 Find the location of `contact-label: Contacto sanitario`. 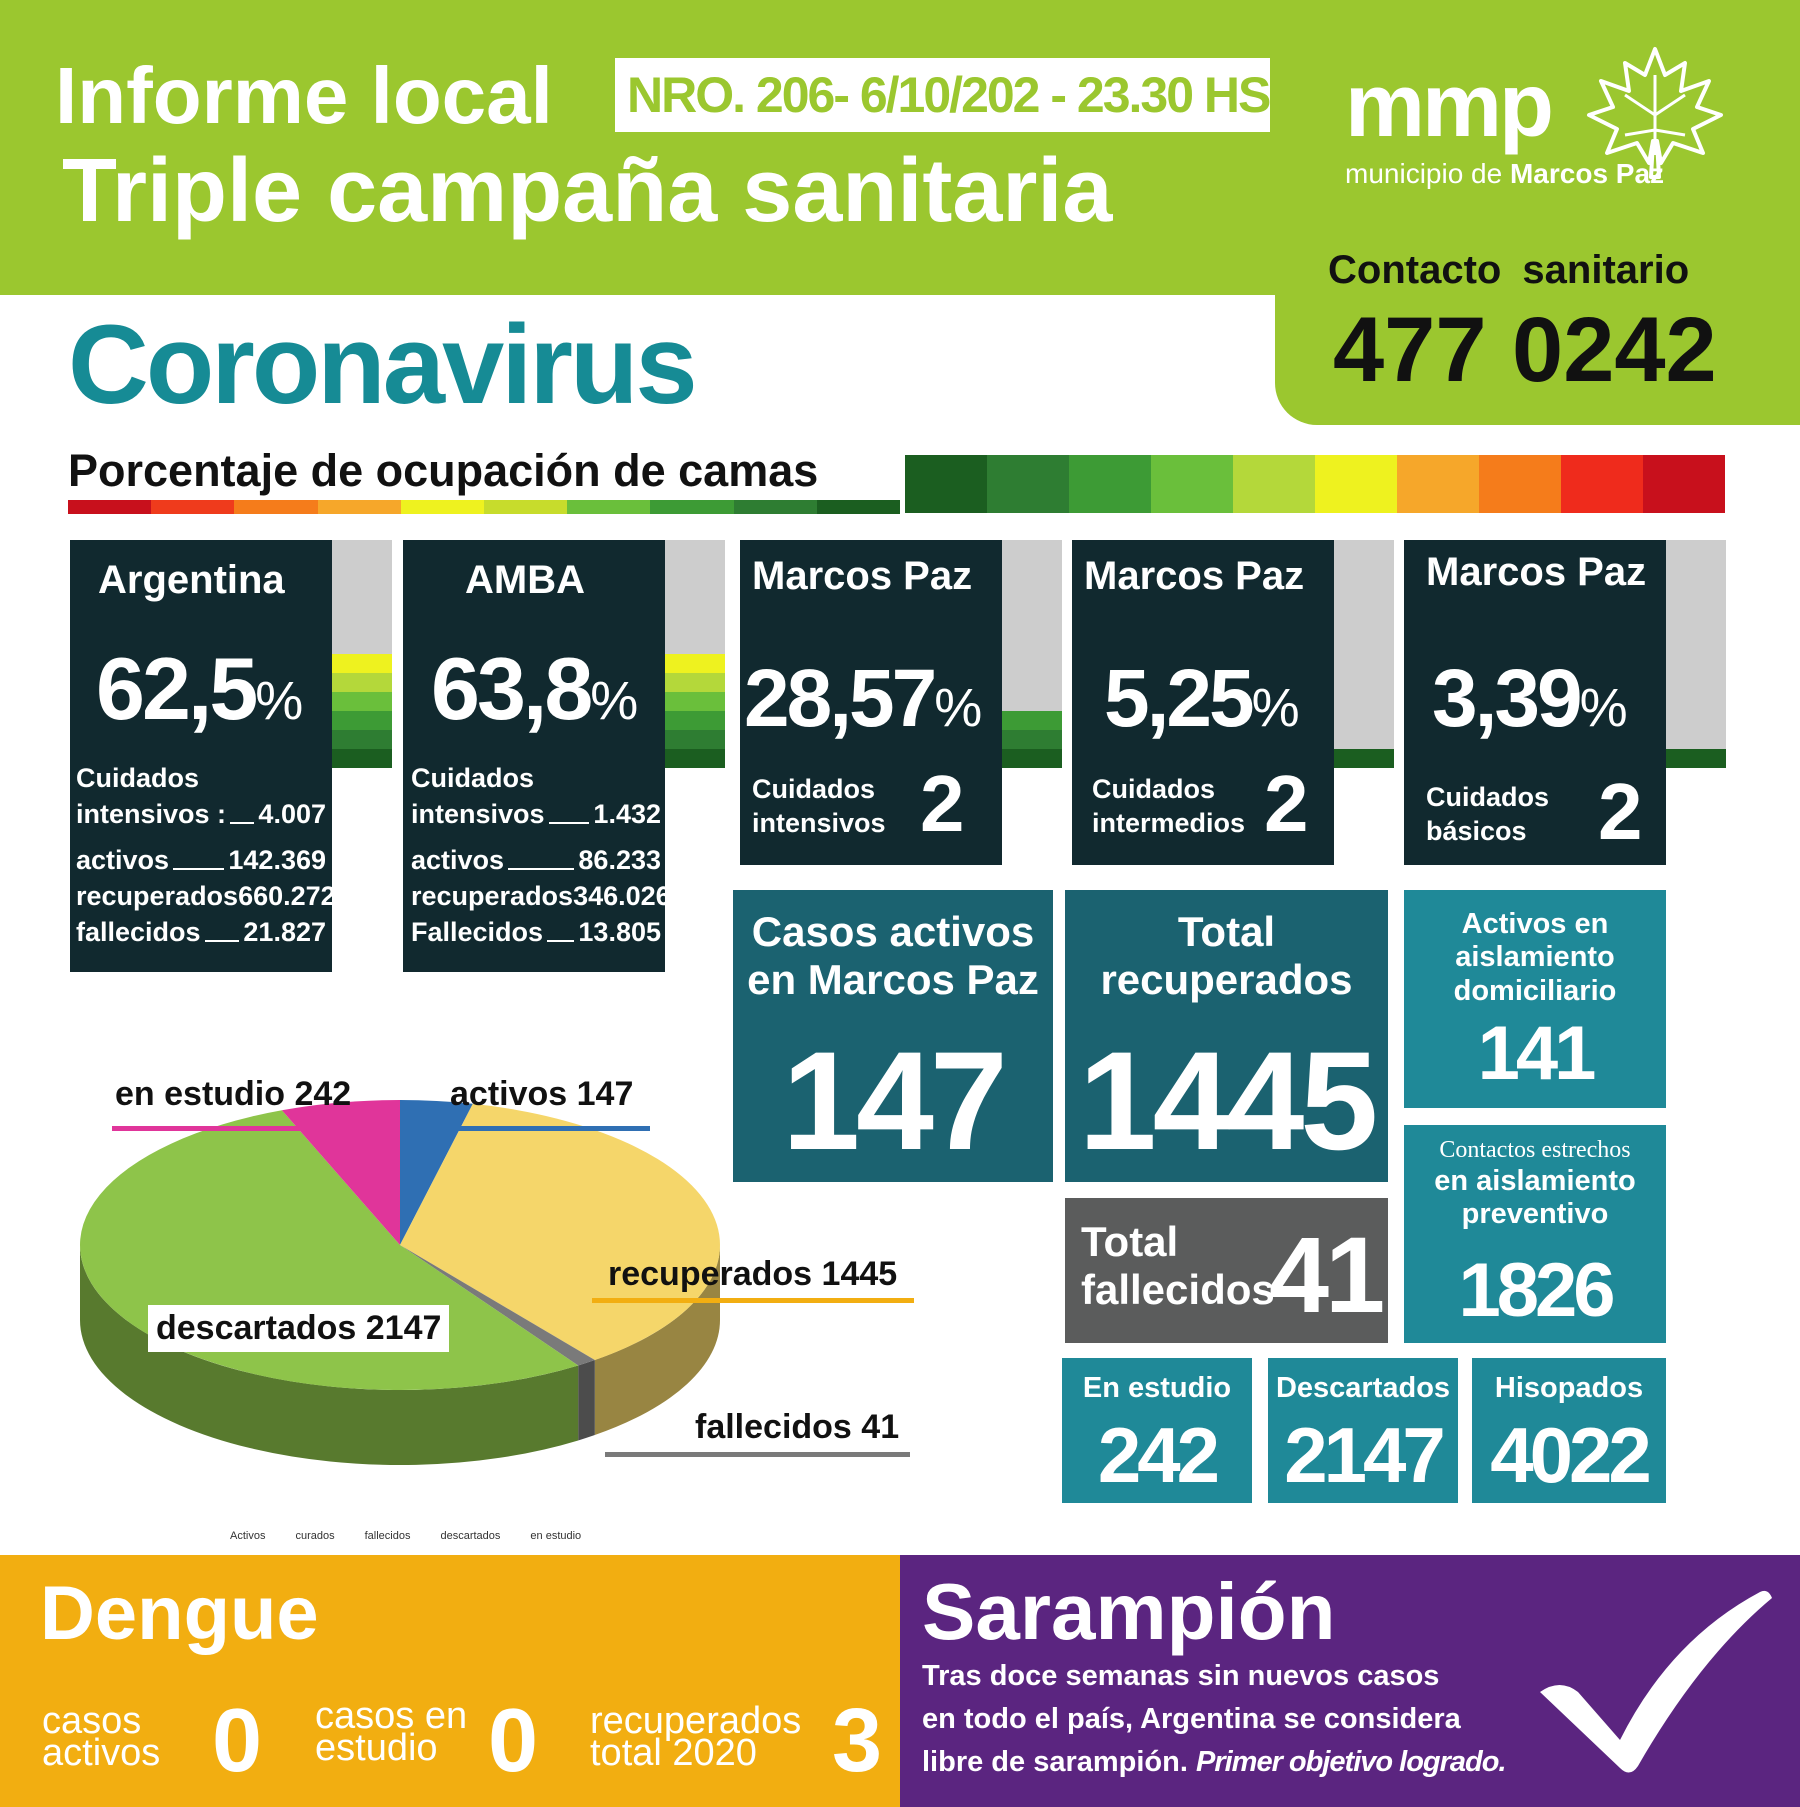

contact-label: Contacto sanitario is located at coordinates (1509, 270).